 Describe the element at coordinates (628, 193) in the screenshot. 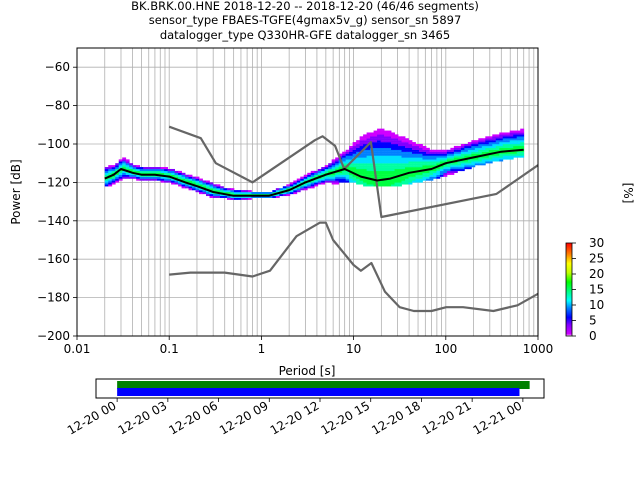

I see `colorbar-label: [%]` at that location.